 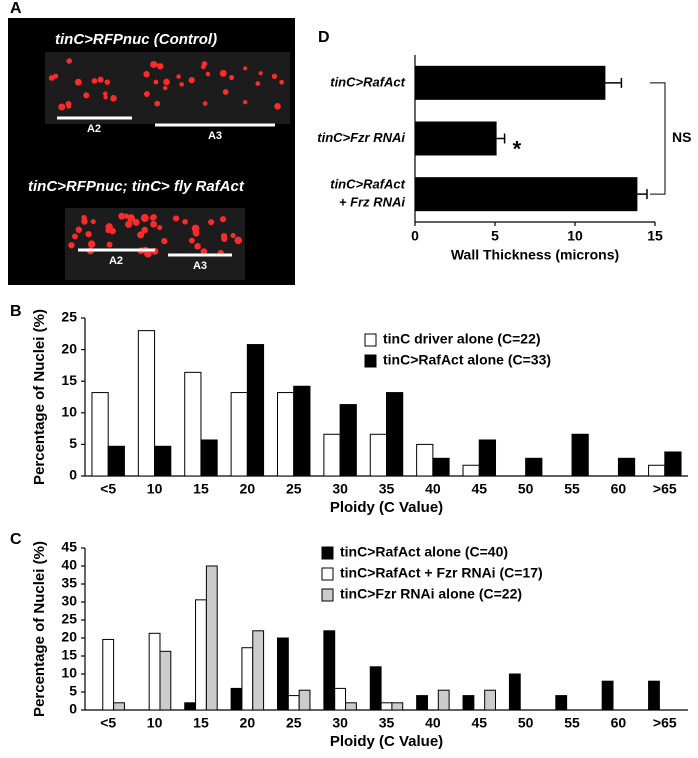 What do you see at coordinates (166, 158) in the screenshot?
I see `nuclei` at bounding box center [166, 158].